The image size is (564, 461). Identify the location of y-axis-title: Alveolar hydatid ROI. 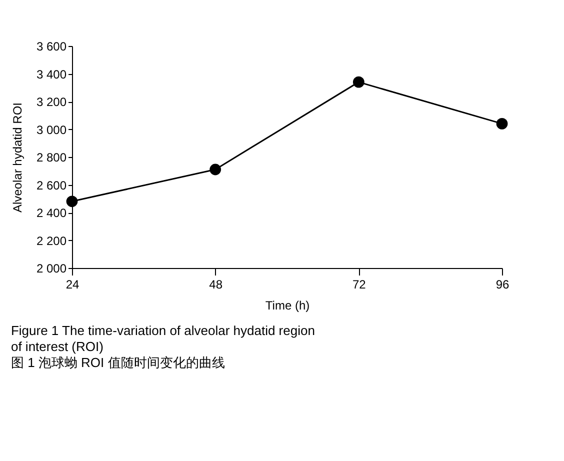
(17, 157).